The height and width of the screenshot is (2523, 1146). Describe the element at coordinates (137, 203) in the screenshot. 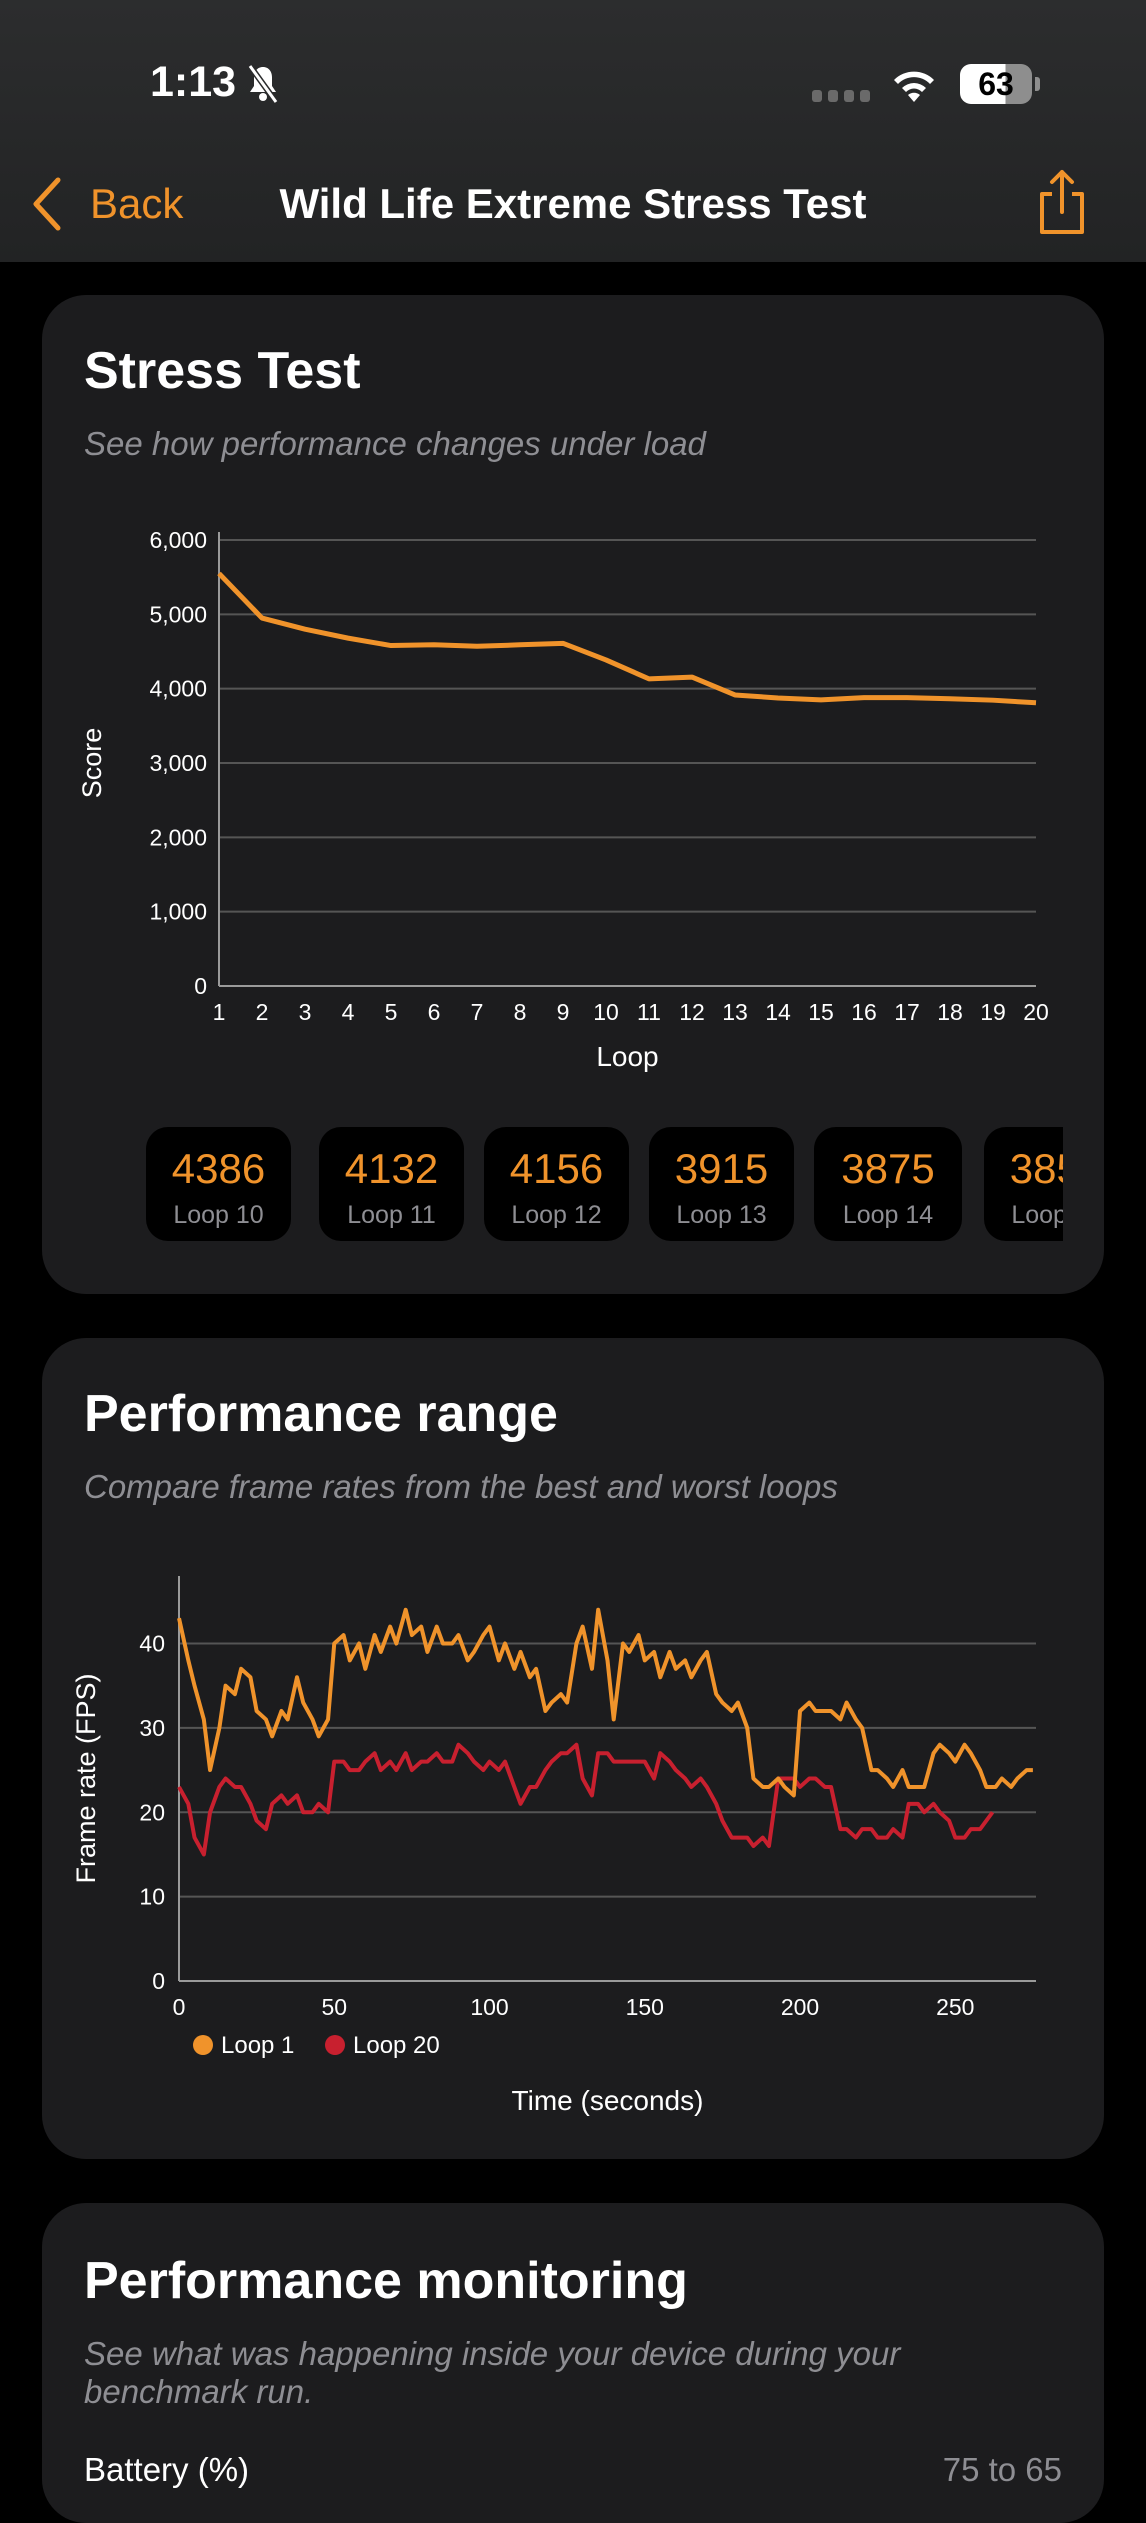

I see `back-label: Back` at that location.